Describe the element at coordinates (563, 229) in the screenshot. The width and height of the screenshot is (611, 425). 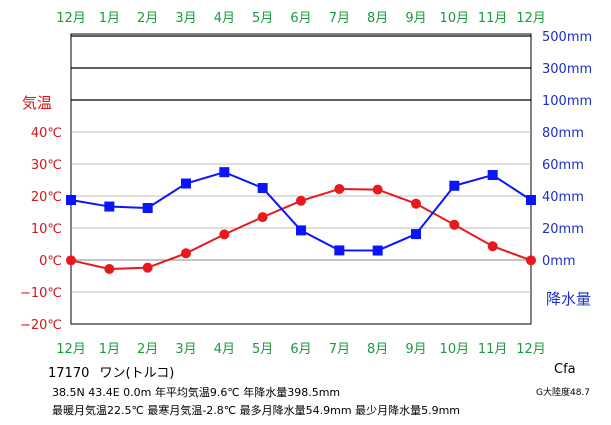
I see `precipitation-tick-label: 20mm` at that location.